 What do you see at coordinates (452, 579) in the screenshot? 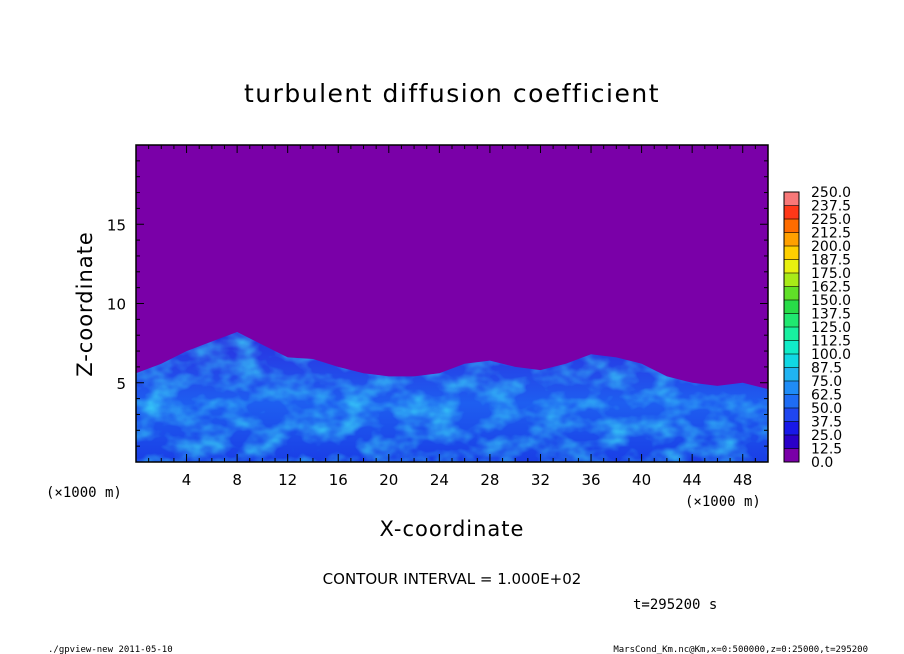
I see `contour-interval: CONTOUR INTERVAL = 1.000E+02` at bounding box center [452, 579].